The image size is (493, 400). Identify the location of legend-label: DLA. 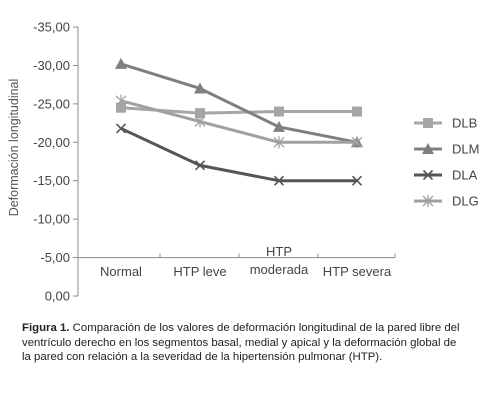
(465, 175).